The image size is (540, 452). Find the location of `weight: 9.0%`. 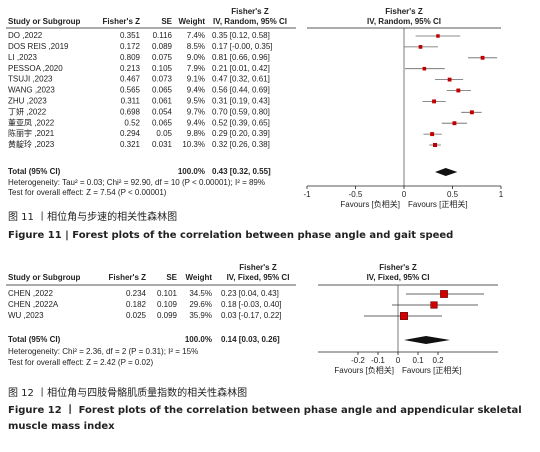

weight: 9.0% is located at coordinates (196, 57).